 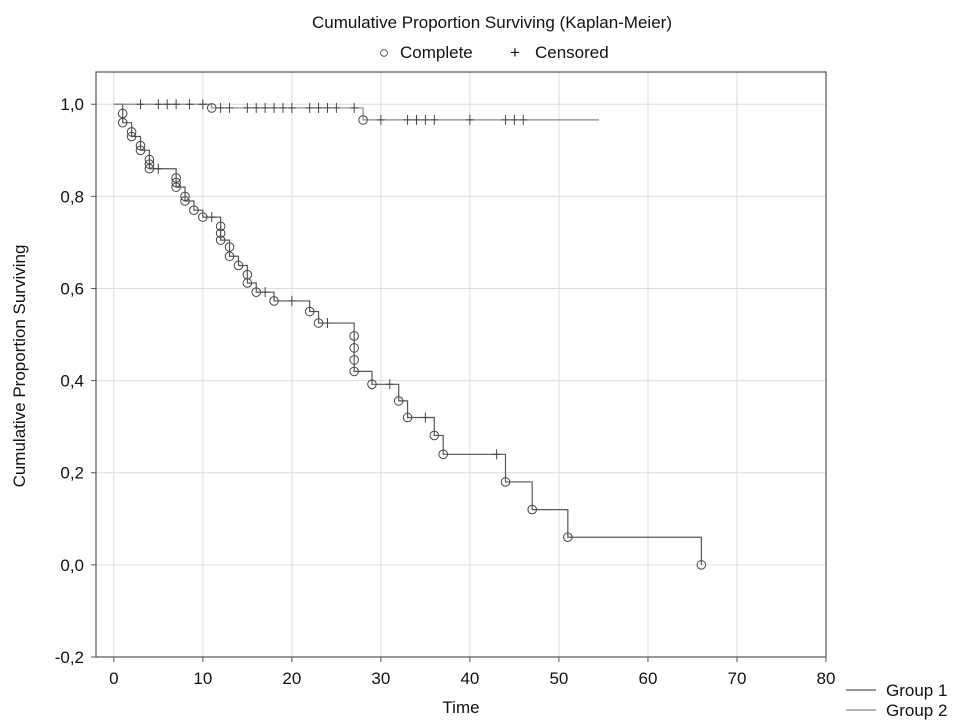 What do you see at coordinates (494, 52) in the screenshot?
I see `marker-legend: ○ Complete + Censored` at bounding box center [494, 52].